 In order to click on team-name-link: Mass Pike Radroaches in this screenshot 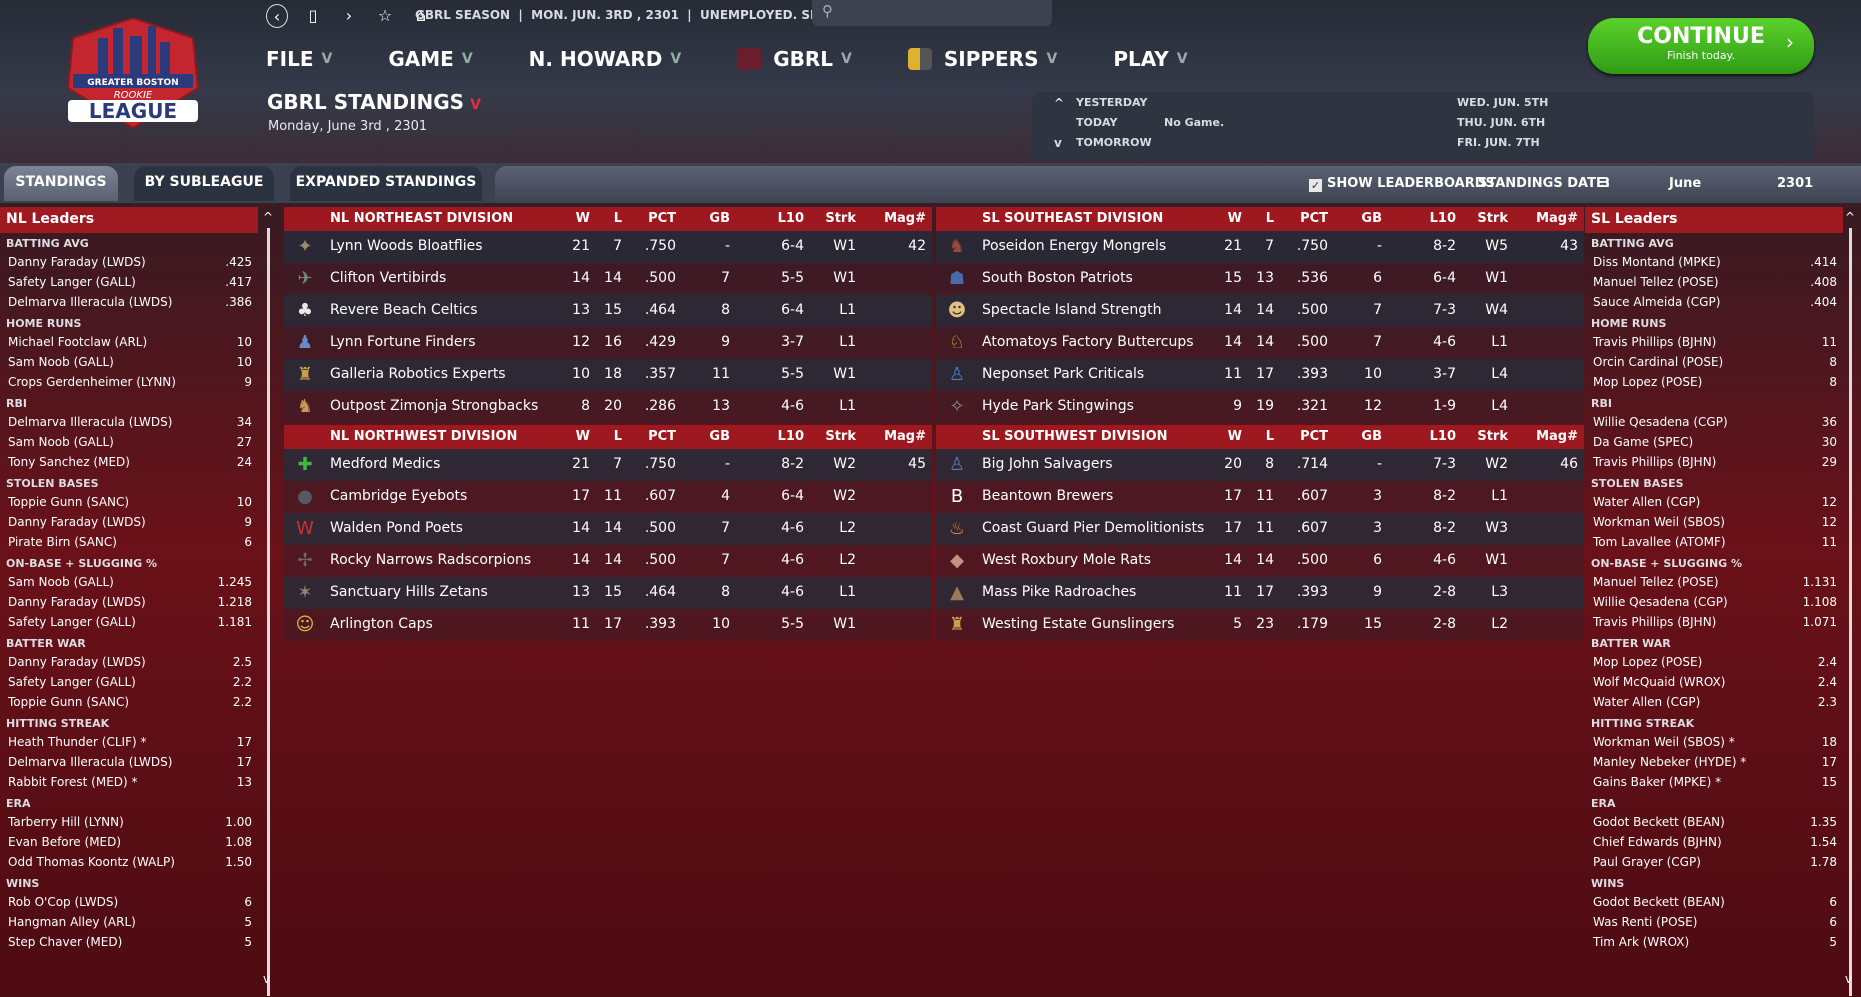, I will do `click(1059, 592)`.